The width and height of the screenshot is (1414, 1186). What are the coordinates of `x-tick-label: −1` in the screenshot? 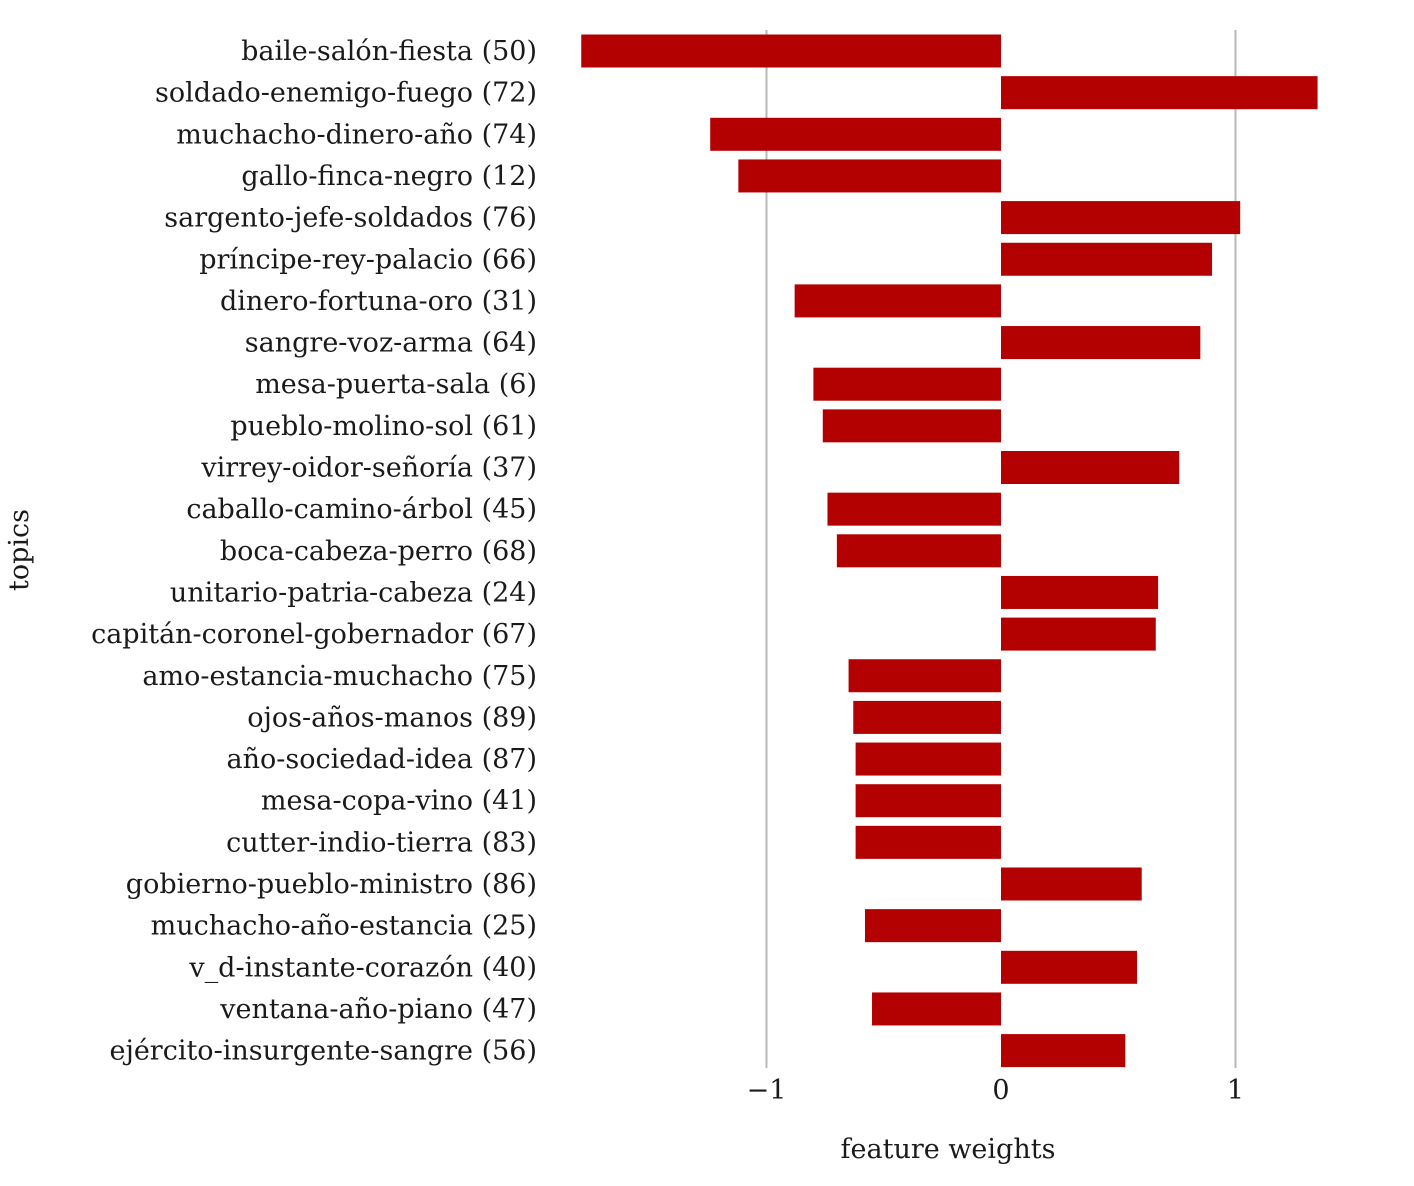 It's located at (767, 1090).